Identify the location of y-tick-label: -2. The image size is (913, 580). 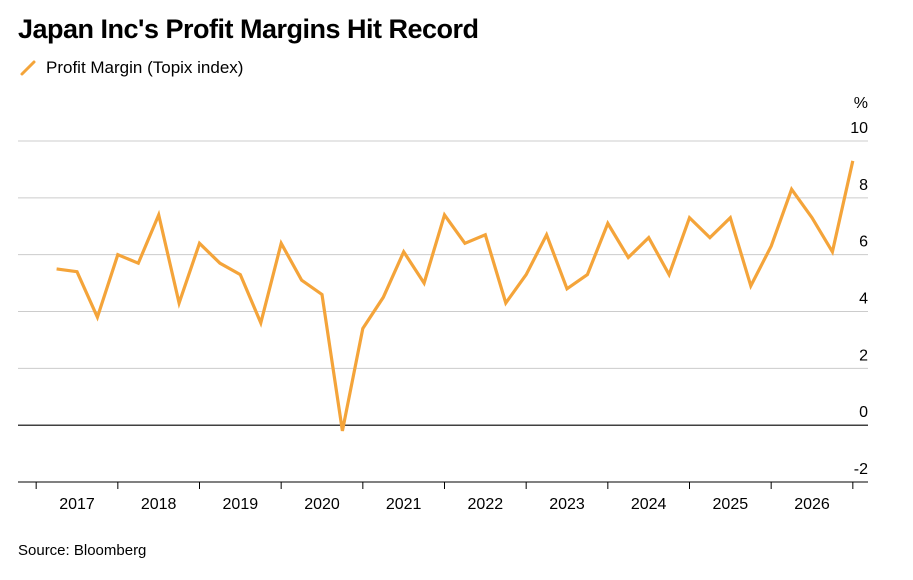
(861, 469).